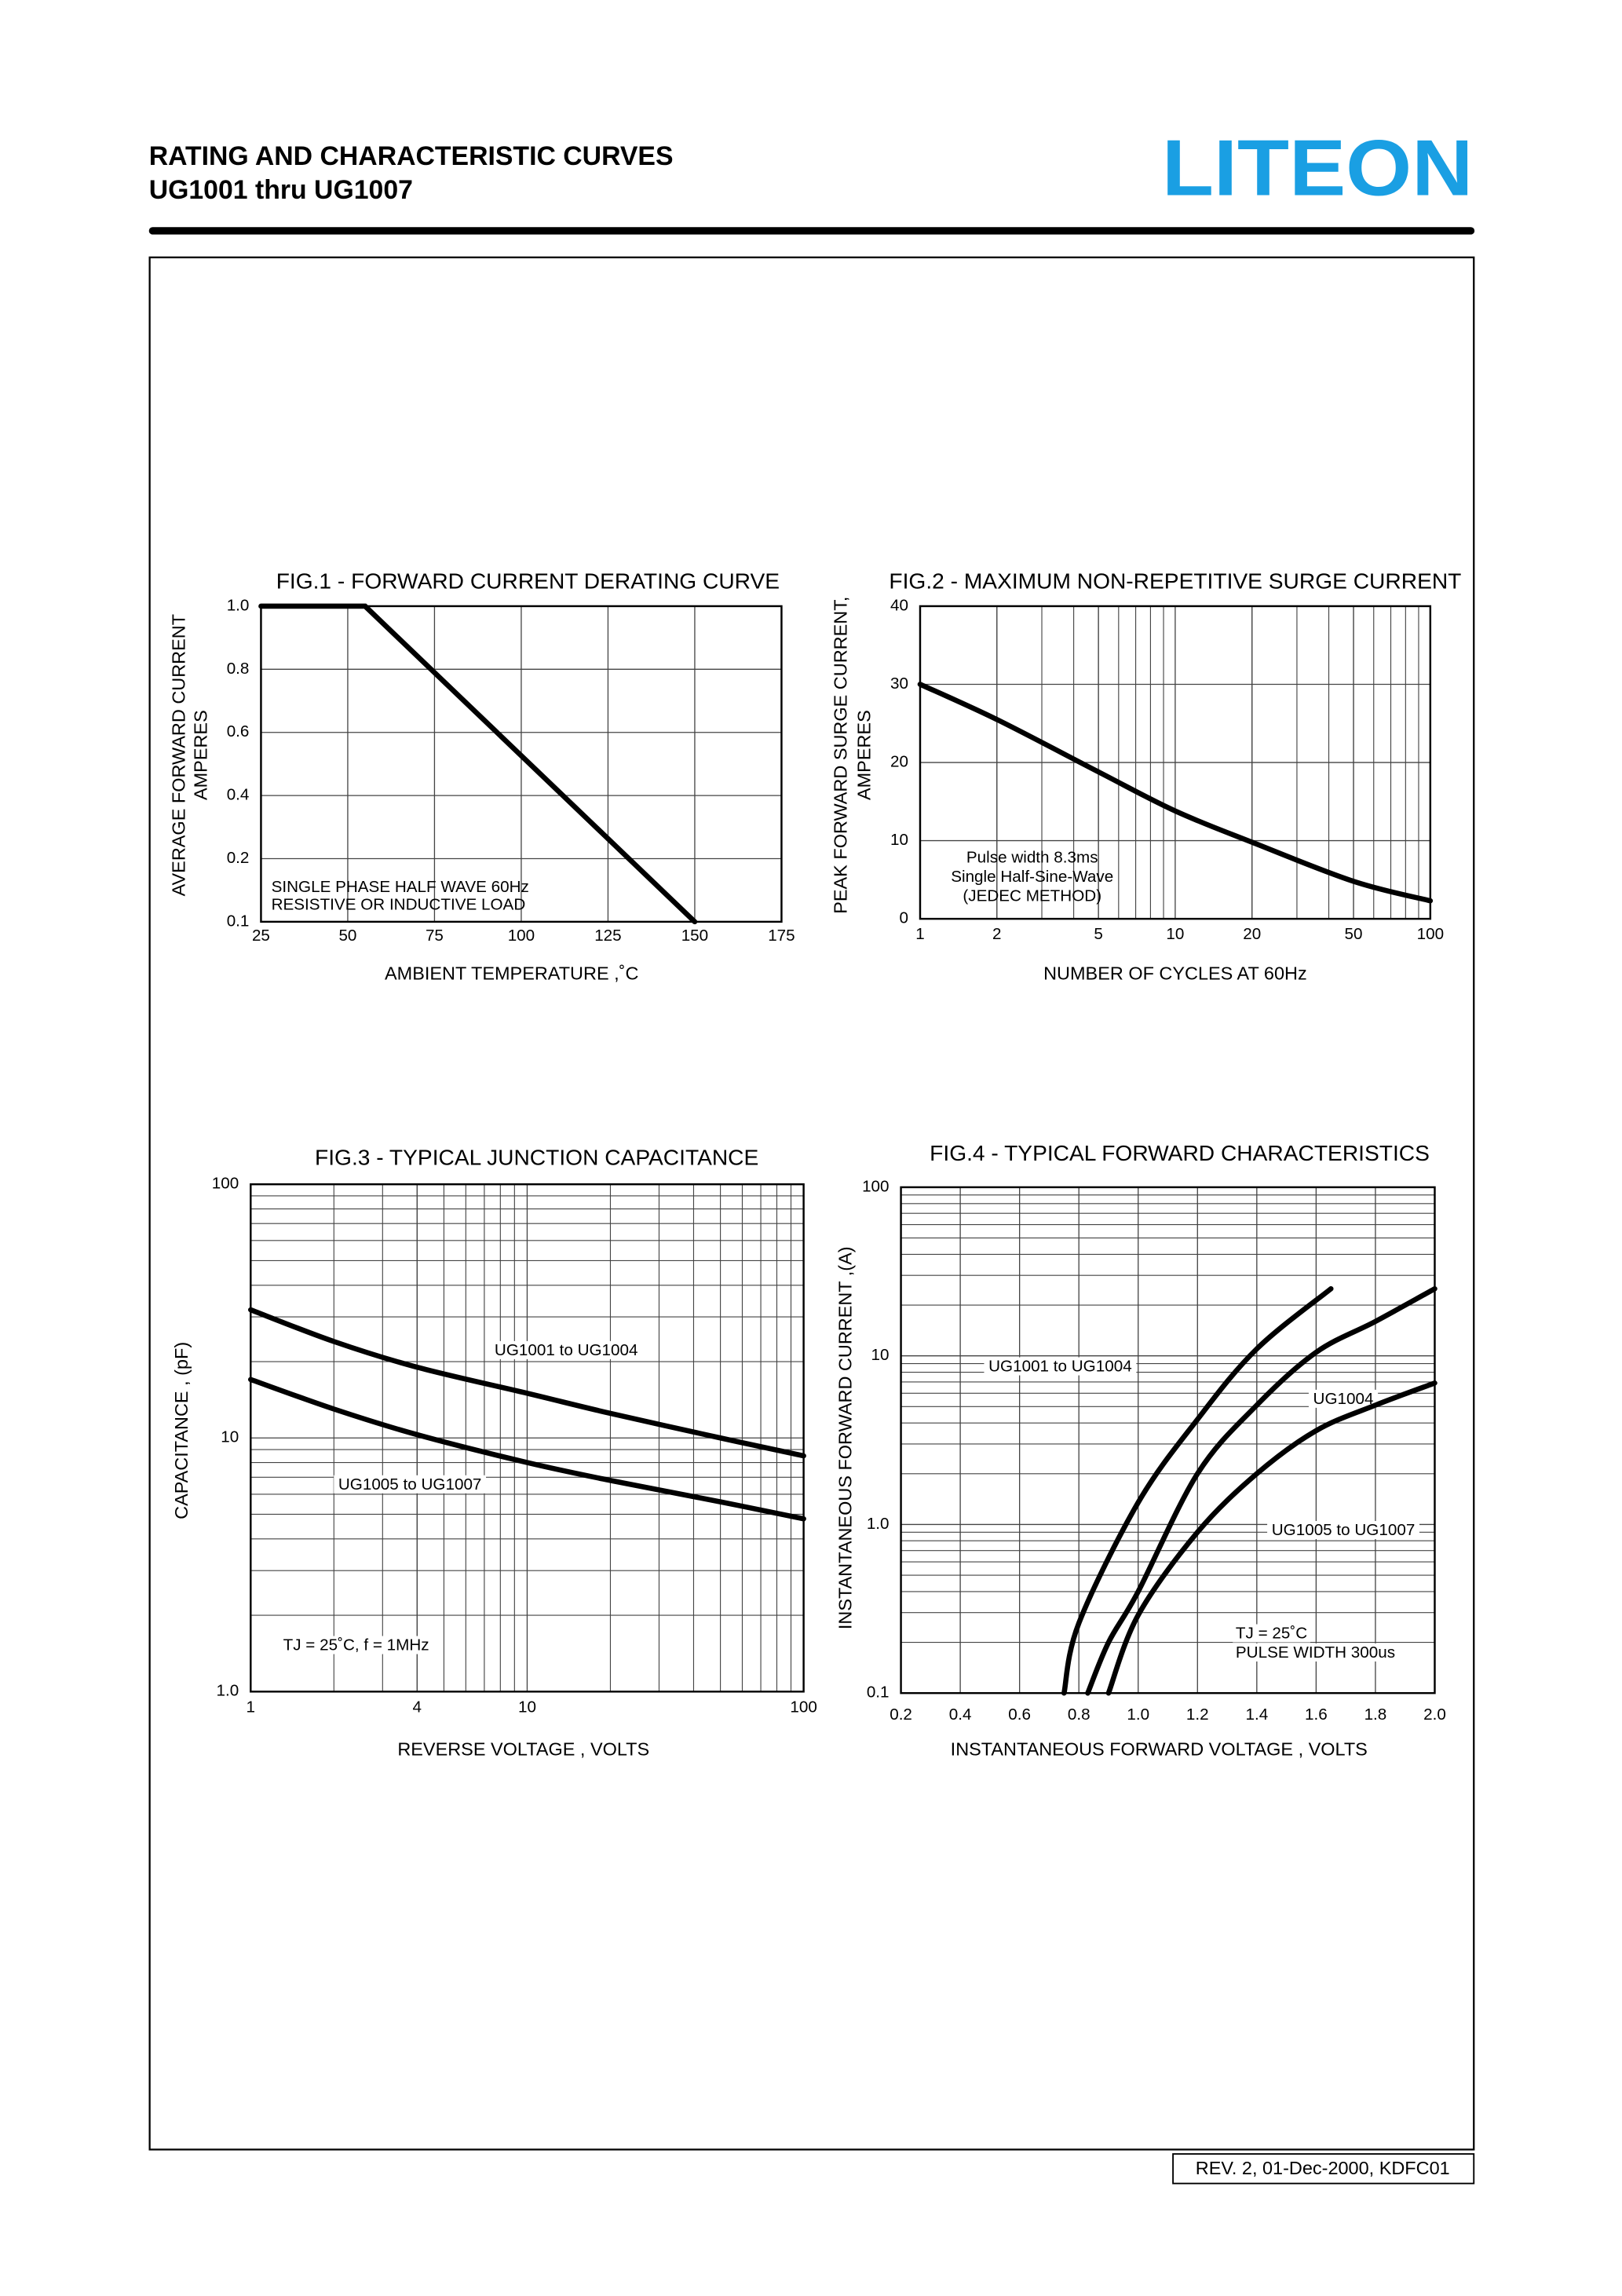  I want to click on y-axis-label: AVERAGE FORWARD CURRENT, so click(178, 755).